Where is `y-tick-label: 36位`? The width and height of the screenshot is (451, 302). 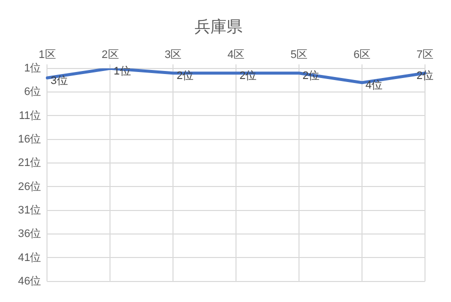
y-tick-label: 36位 is located at coordinates (30, 234).